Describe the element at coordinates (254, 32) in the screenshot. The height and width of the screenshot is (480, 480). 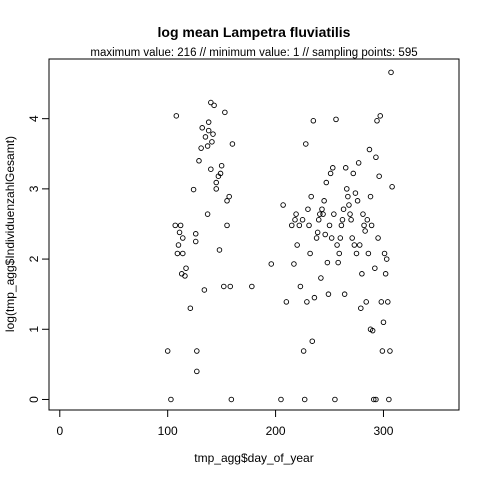
I see `chart-title: log mean Lampetra fluviatilis` at that location.